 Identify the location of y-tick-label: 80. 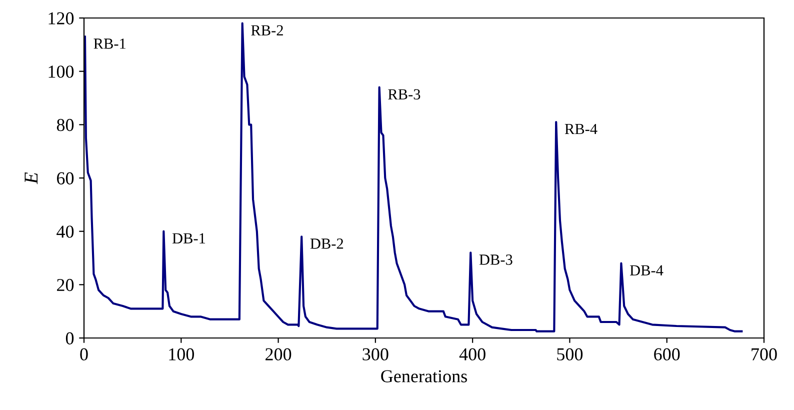
(65, 125).